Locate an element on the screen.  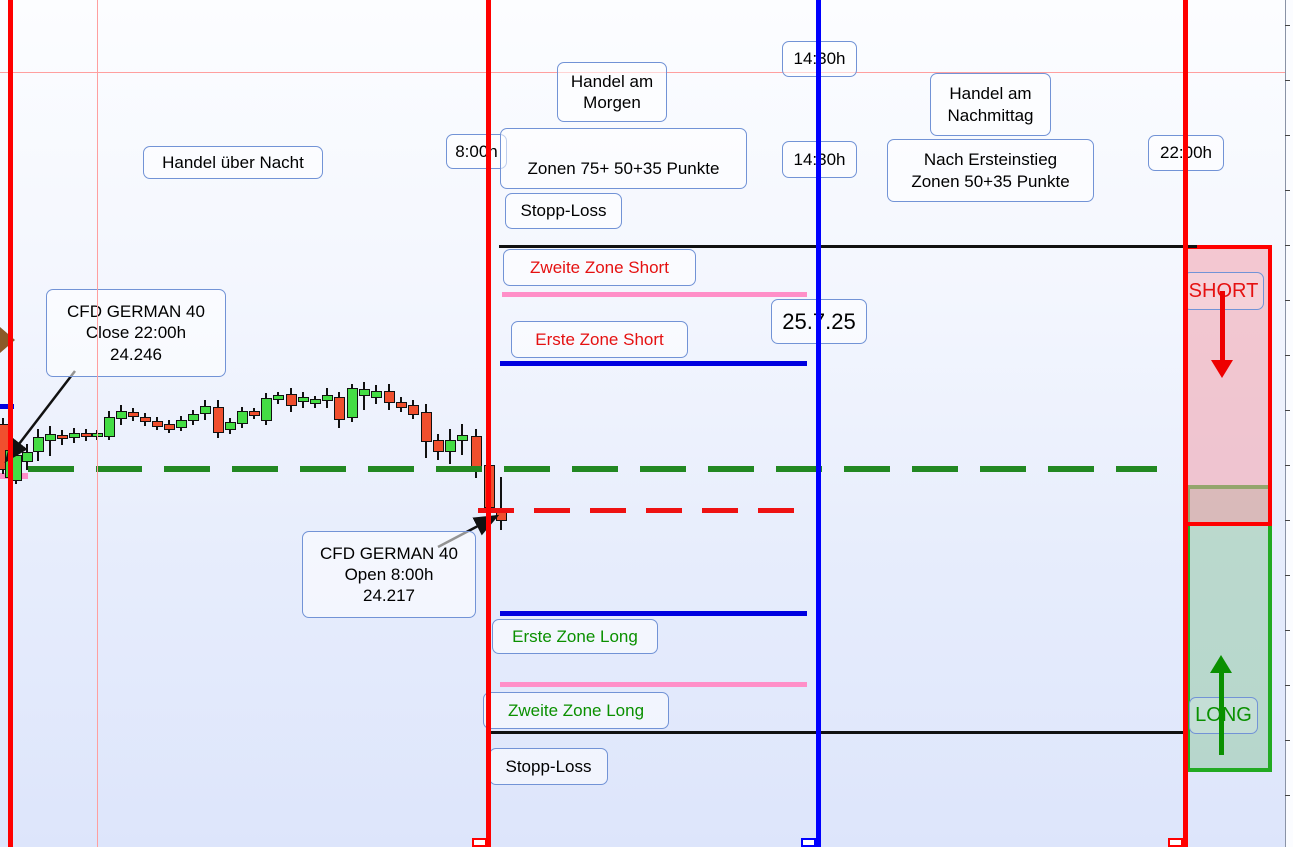
erste-zone-short-line is located at coordinates (653, 363).